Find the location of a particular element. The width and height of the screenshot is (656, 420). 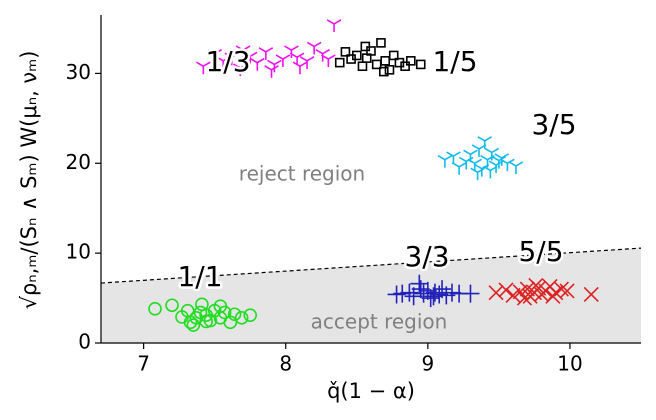

region-label: accept region is located at coordinates (379, 322).